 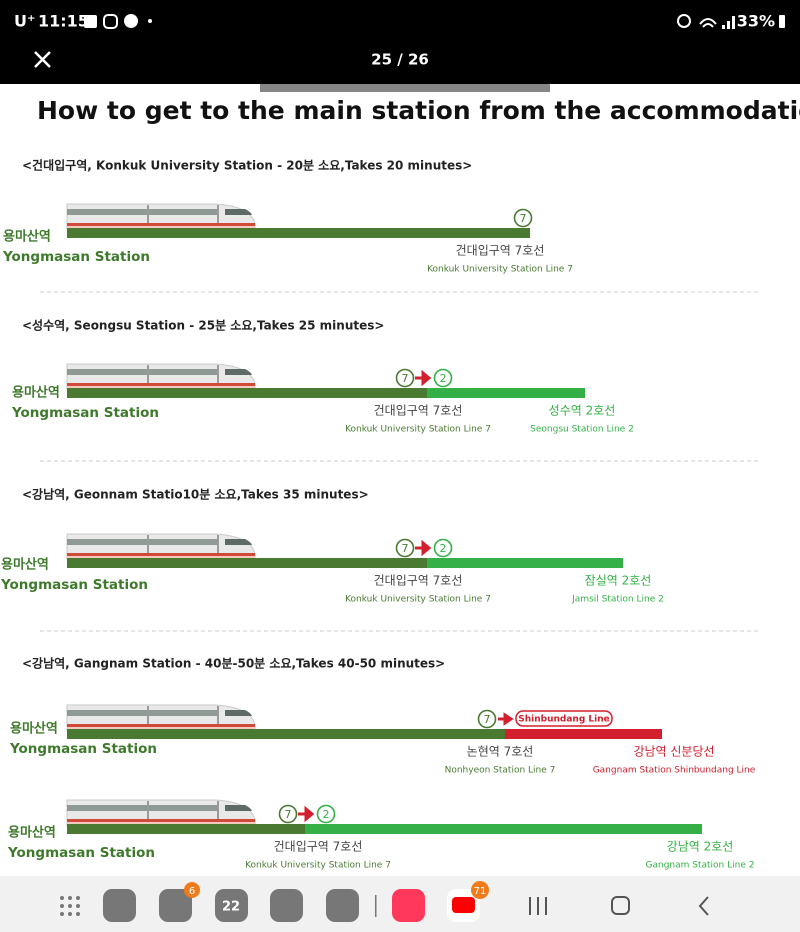 I want to click on divider, so click(x=376, y=906).